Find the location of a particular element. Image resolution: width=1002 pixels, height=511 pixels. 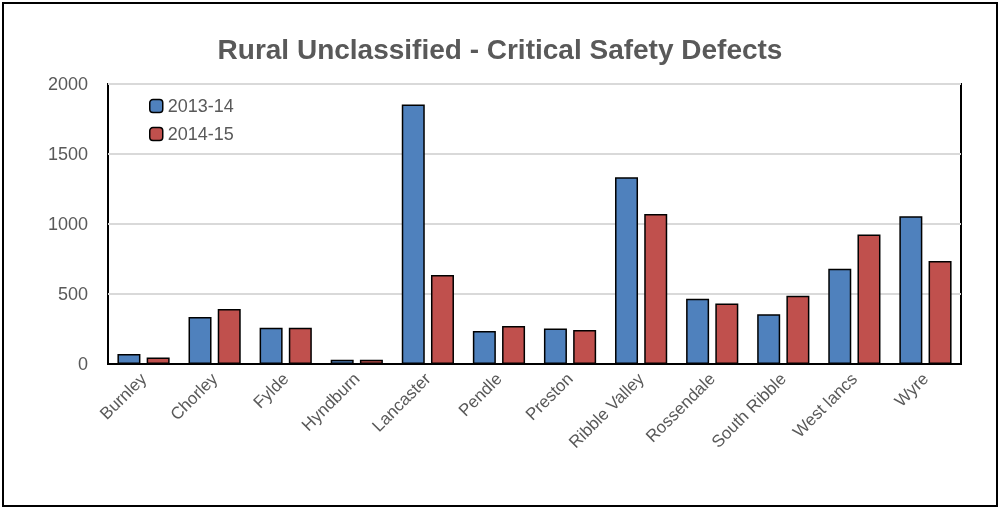

y-tick-label: 2000 is located at coordinates (67, 84).